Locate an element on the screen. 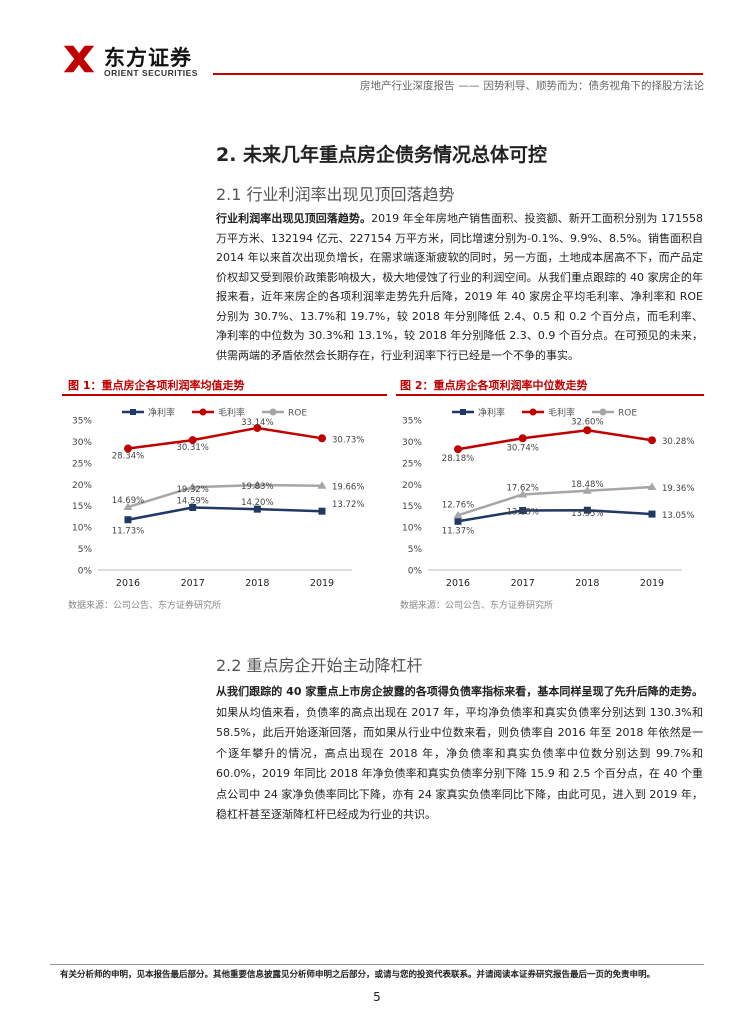 The width and height of the screenshot is (754, 1024). data-label: 13.05% is located at coordinates (678, 516).